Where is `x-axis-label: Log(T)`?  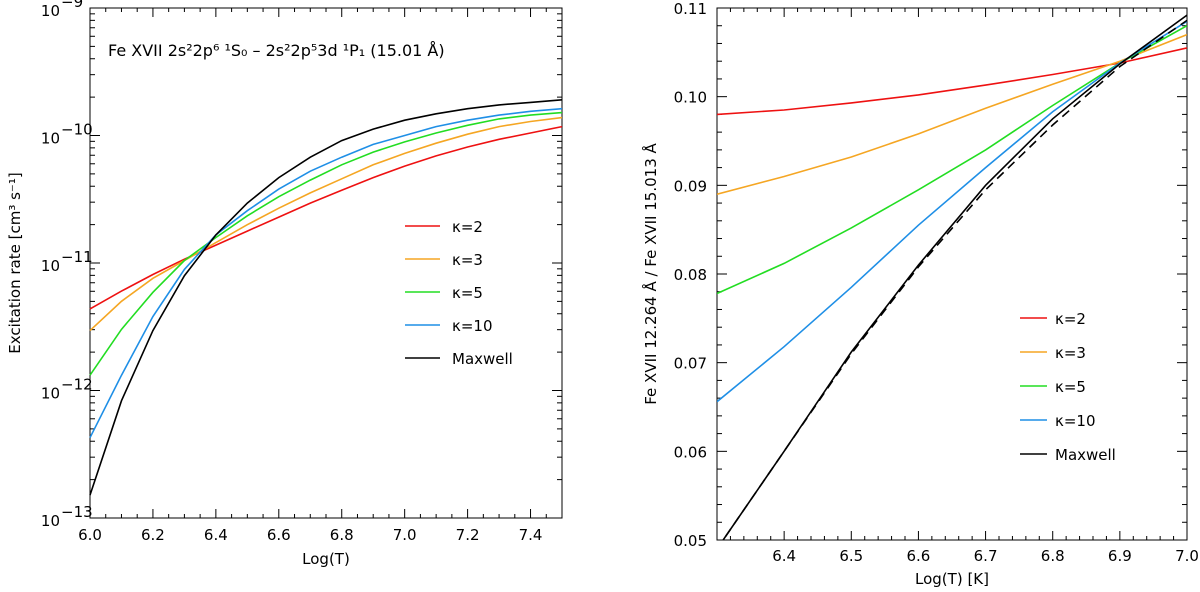
x-axis-label: Log(T) is located at coordinates (326, 559).